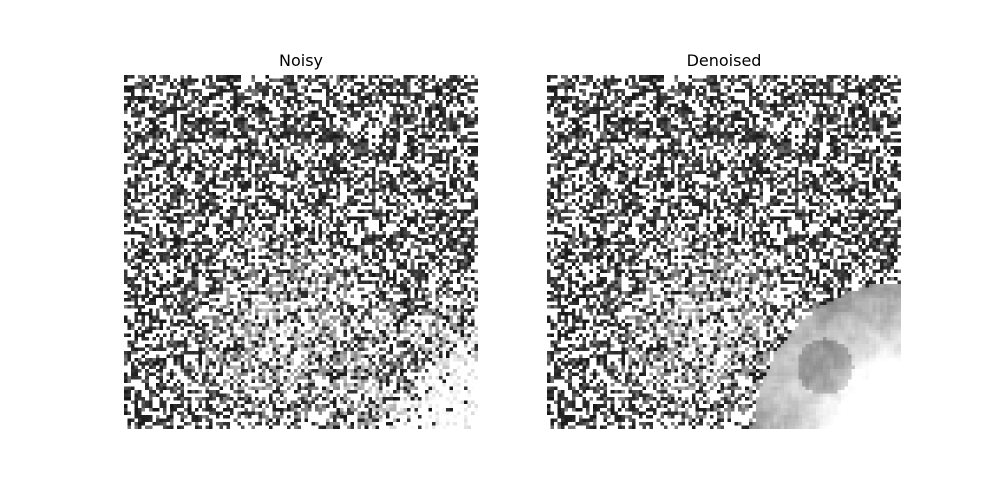 The width and height of the screenshot is (1000, 500). Describe the element at coordinates (724, 60) in the screenshot. I see `denoised-panel-title: Denoised` at that location.